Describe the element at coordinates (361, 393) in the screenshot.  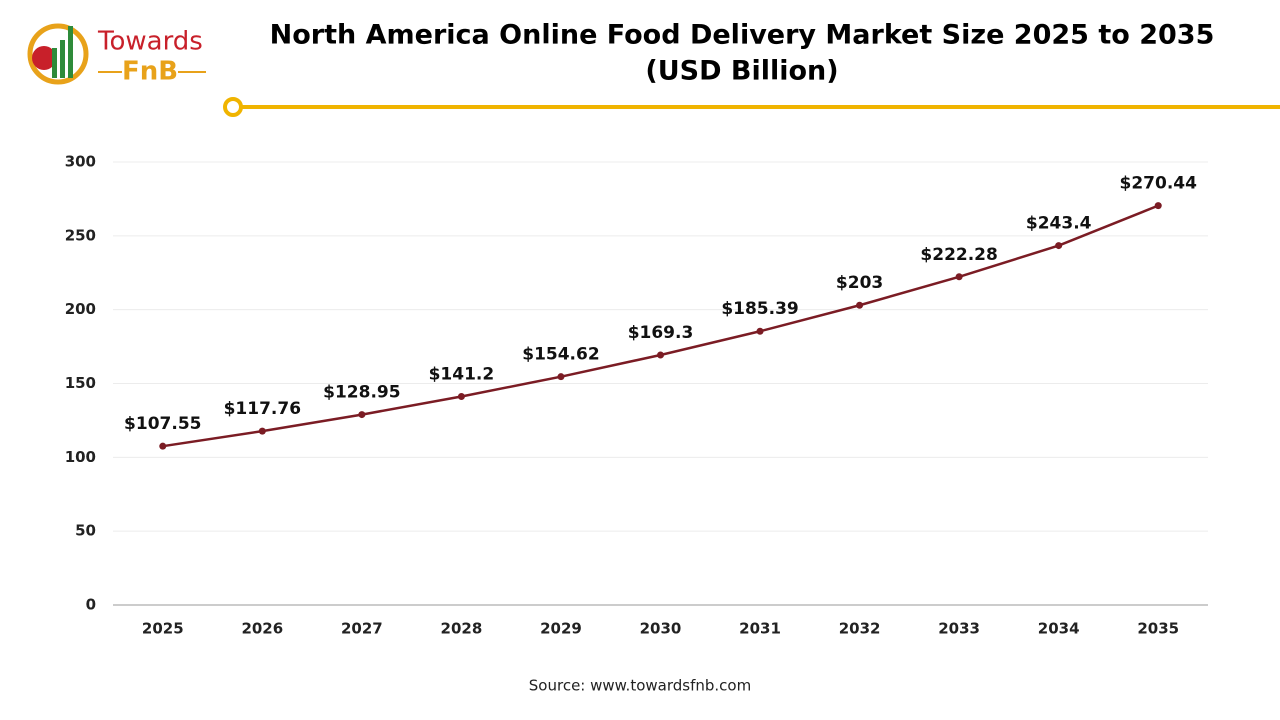
I see `value-label: $128.95` at that location.